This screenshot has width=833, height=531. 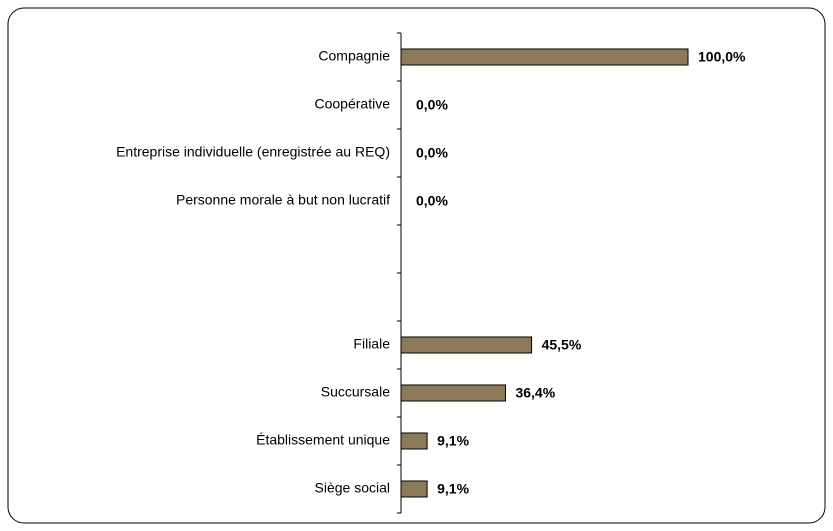 I want to click on category-label: Coopérative, so click(x=353, y=104).